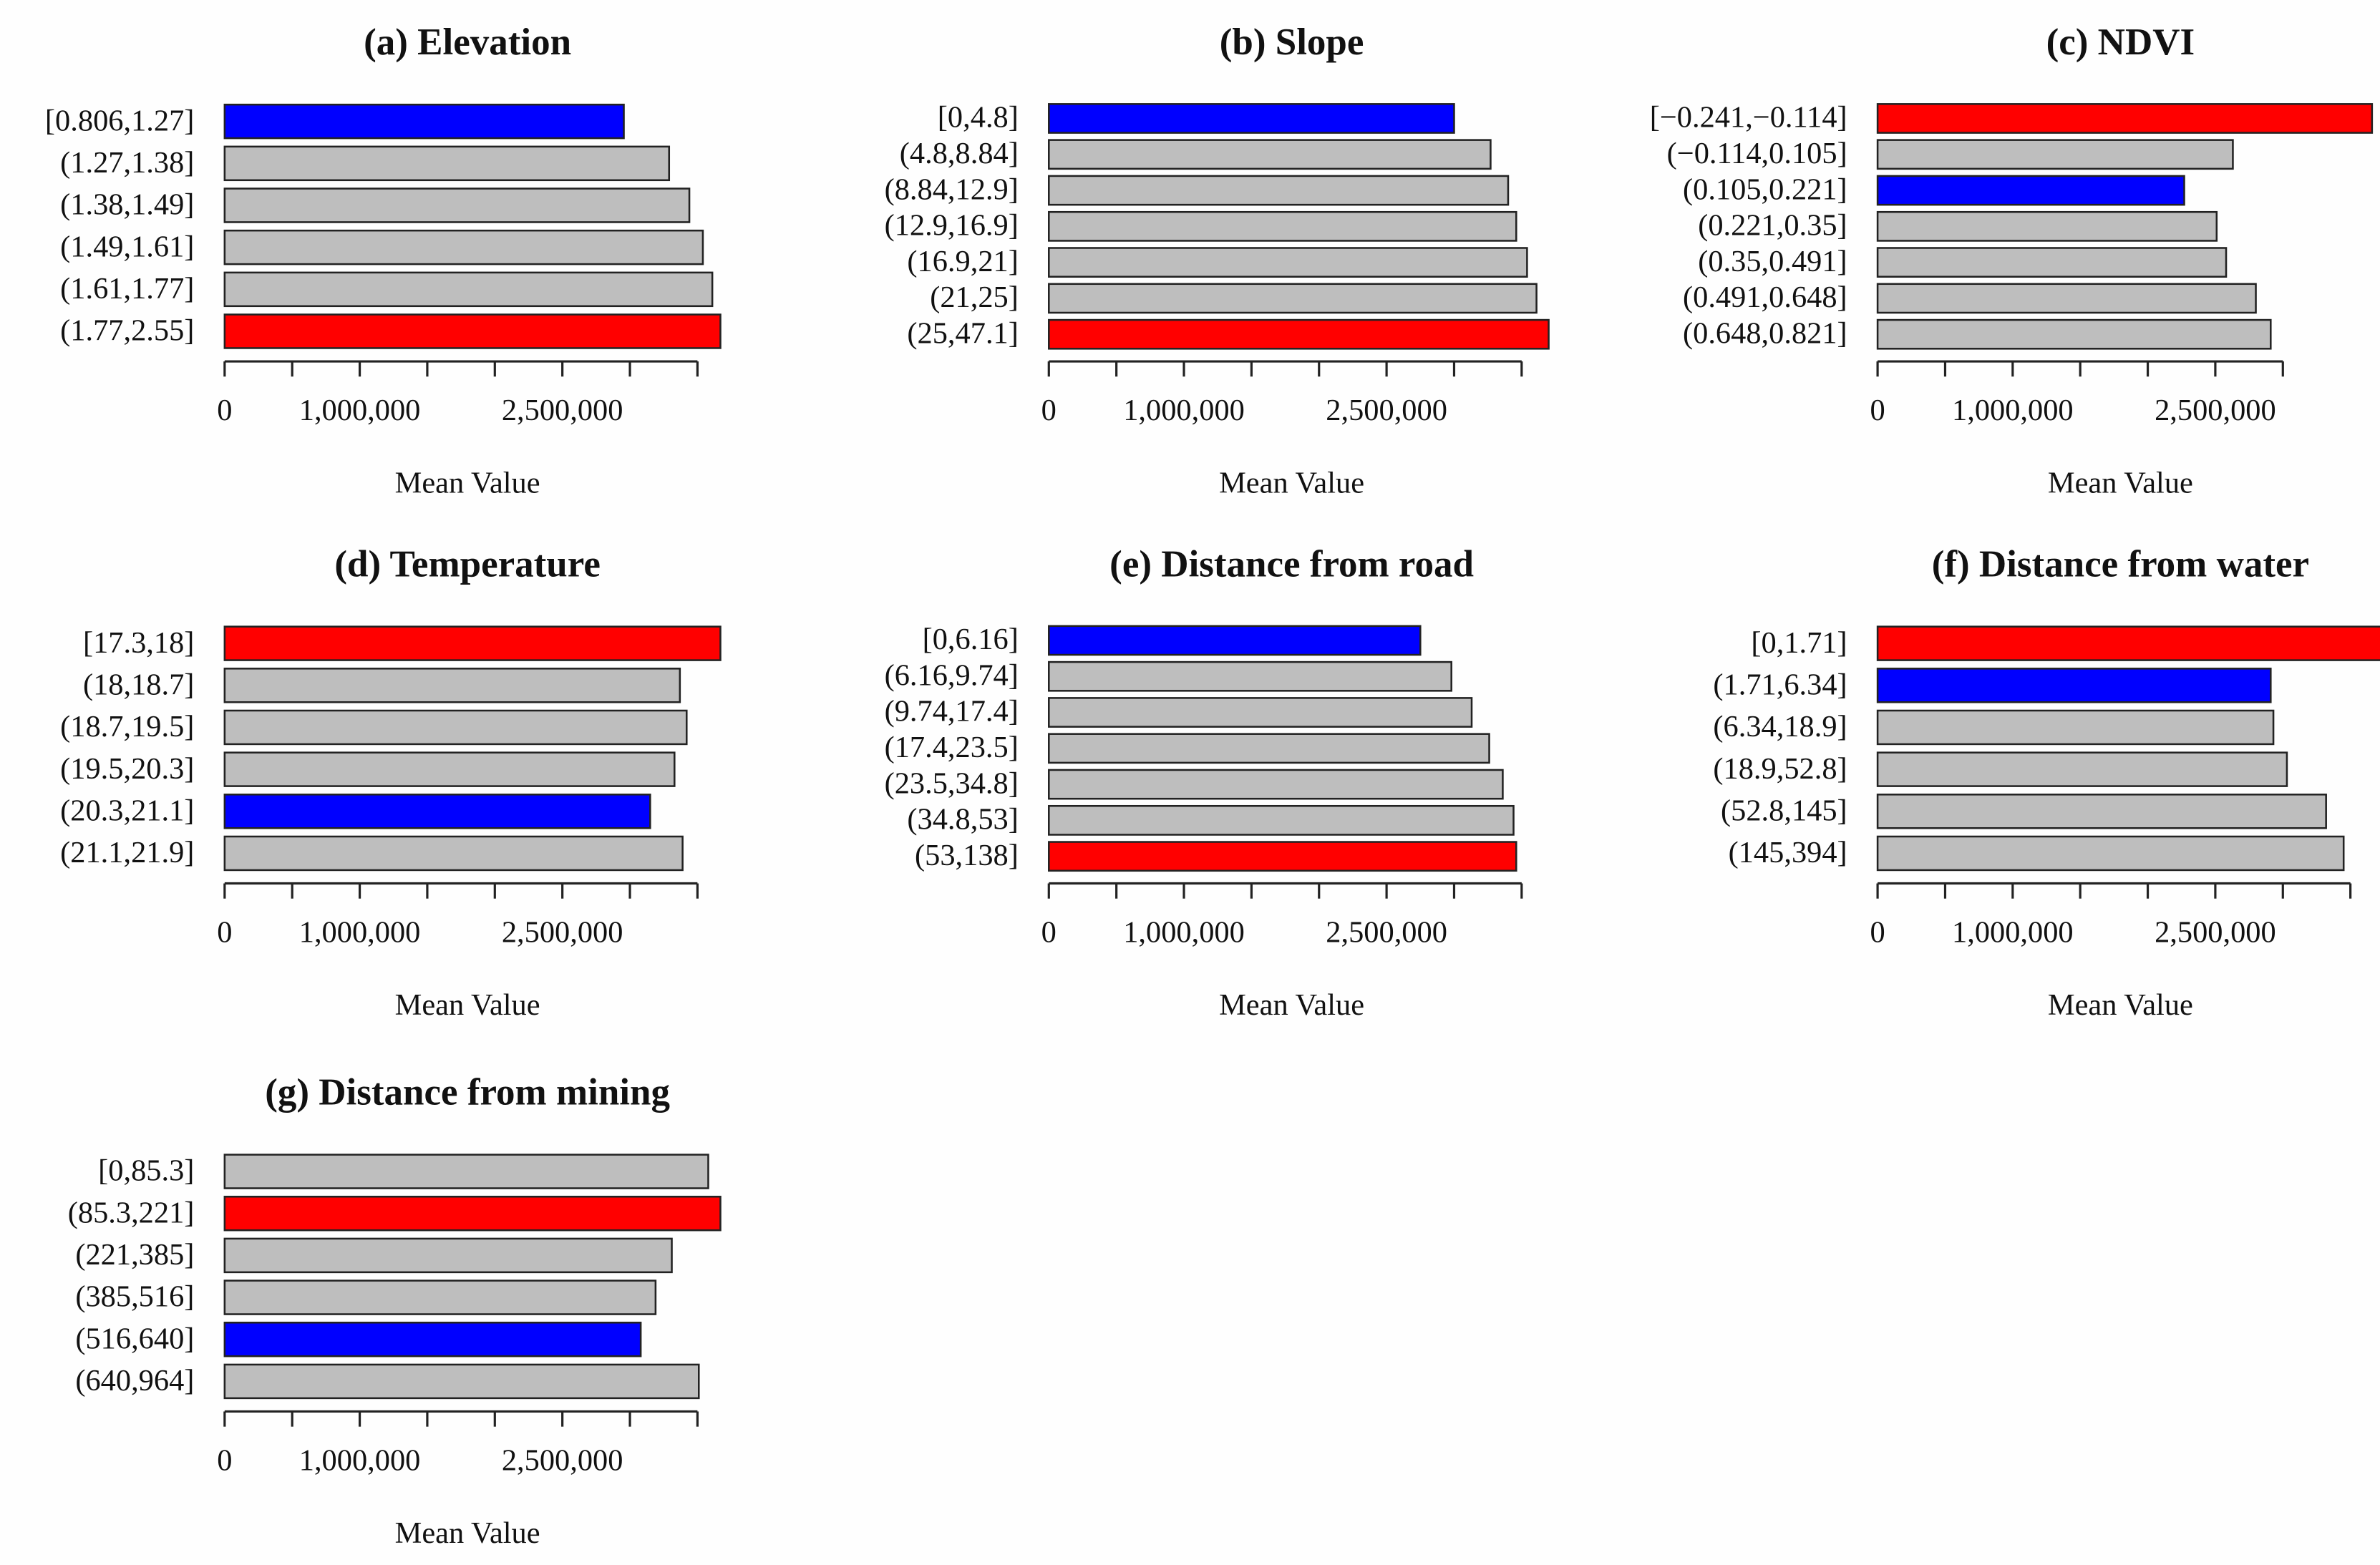 The height and width of the screenshot is (1565, 2380). I want to click on panel-title: (a) Elevation, so click(467, 42).